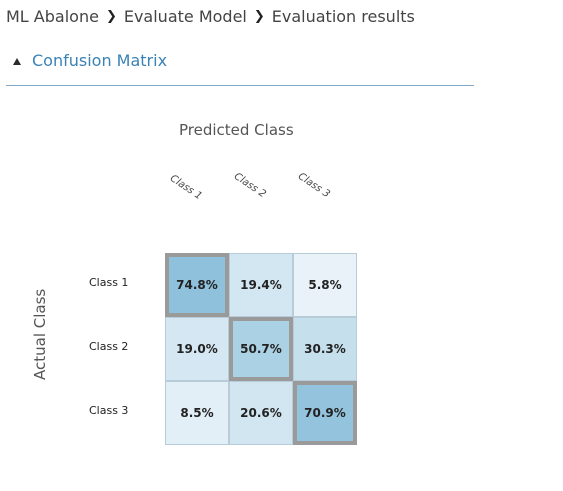 This screenshot has height=491, width=563. What do you see at coordinates (109, 346) in the screenshot?
I see `row-header-class-2: Class 2` at bounding box center [109, 346].